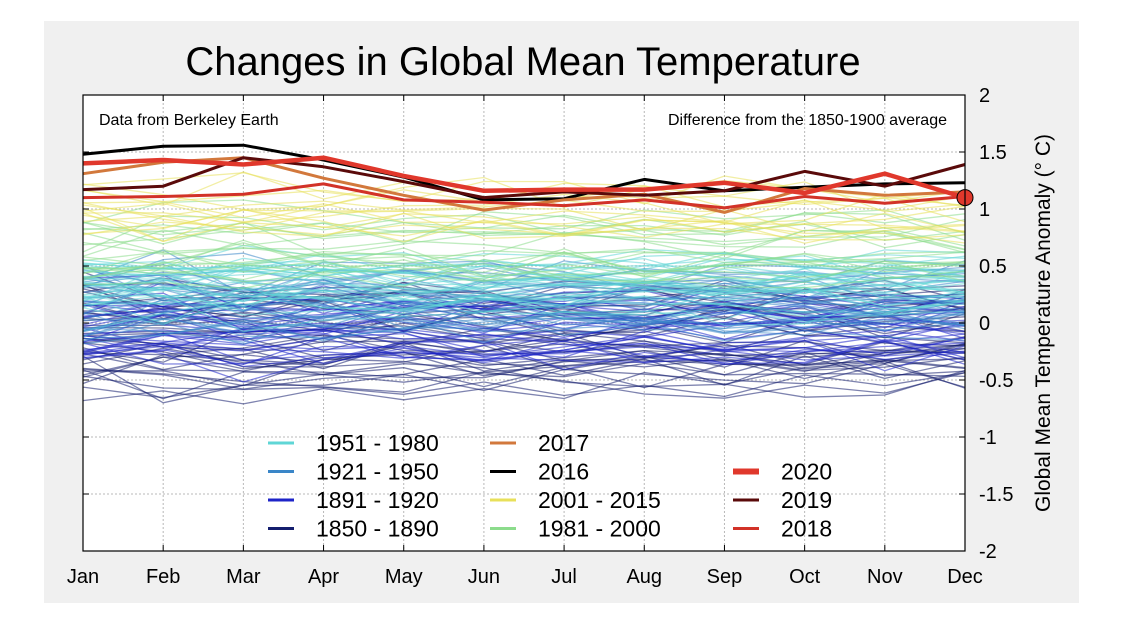 Image resolution: width=1124 pixels, height=628 pixels. Describe the element at coordinates (377, 500) in the screenshot. I see `legend-label: 1891 - 1920` at that location.